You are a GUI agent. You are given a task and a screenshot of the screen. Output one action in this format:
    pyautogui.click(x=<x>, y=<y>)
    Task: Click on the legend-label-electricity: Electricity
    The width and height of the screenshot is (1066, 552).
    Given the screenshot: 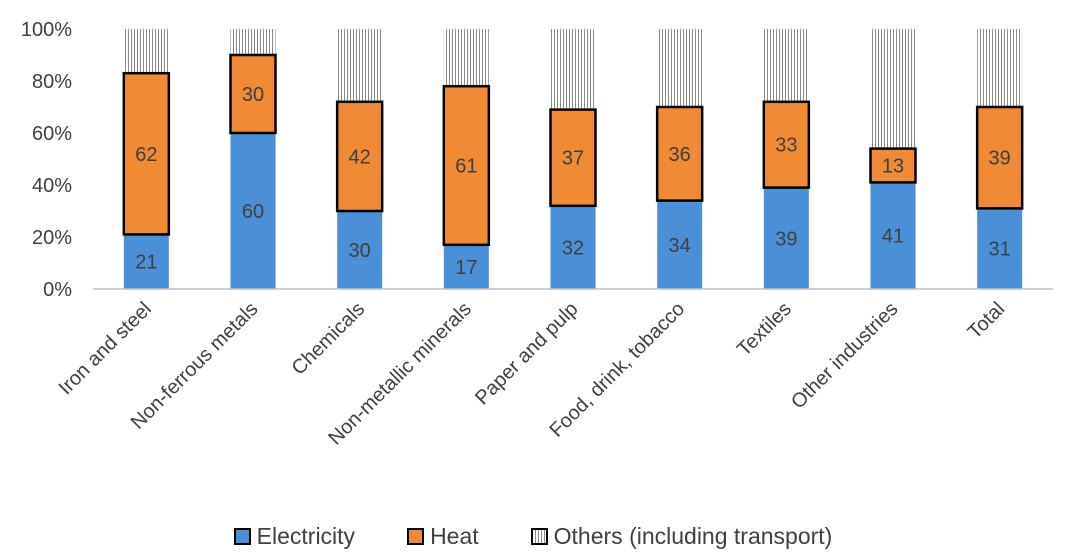 What is the action you would take?
    pyautogui.click(x=306, y=535)
    